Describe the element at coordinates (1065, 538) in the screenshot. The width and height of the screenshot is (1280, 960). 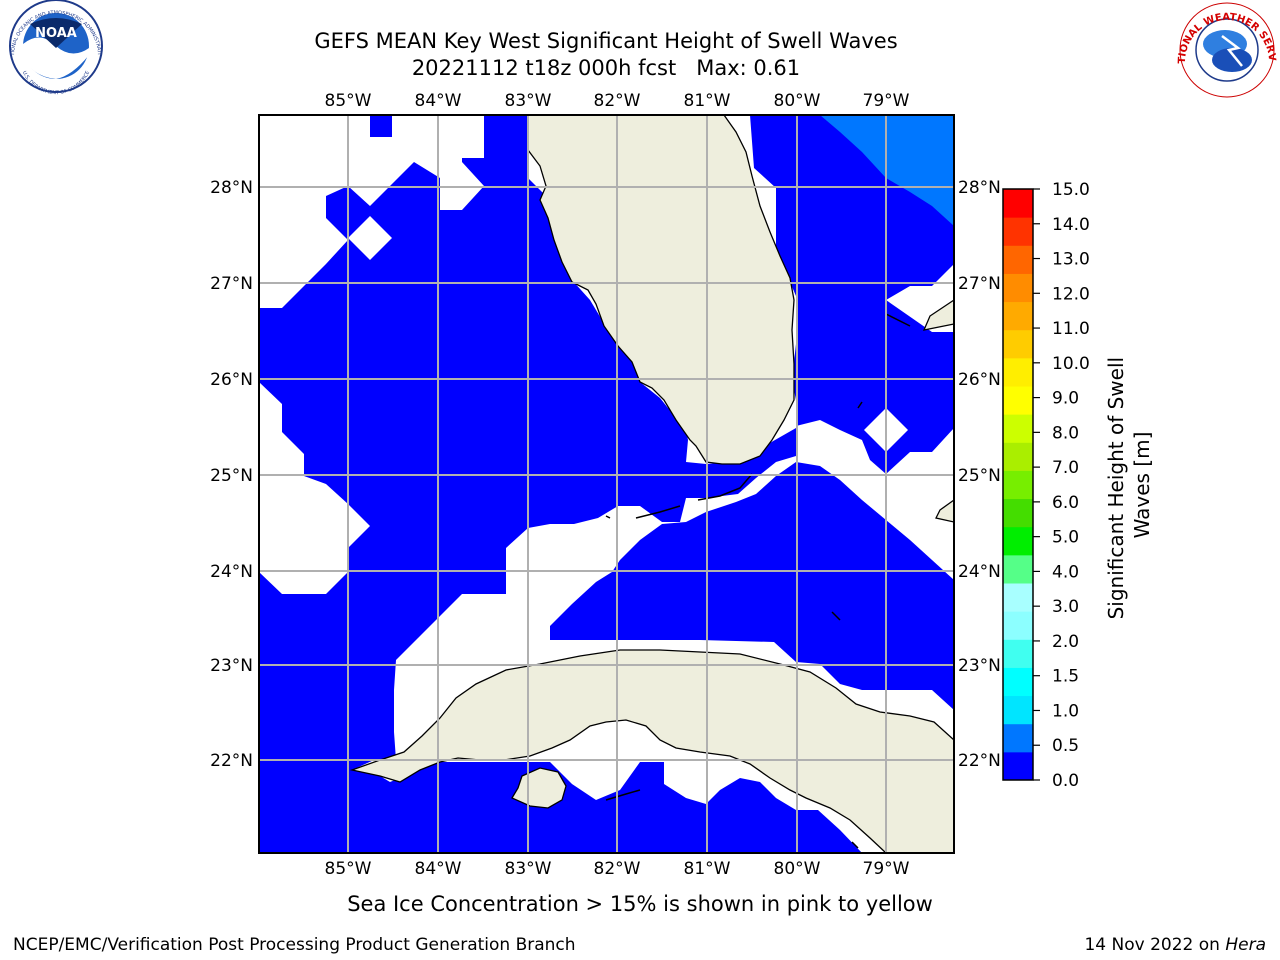
I see `colorbar-tick-label: 5.0` at that location.